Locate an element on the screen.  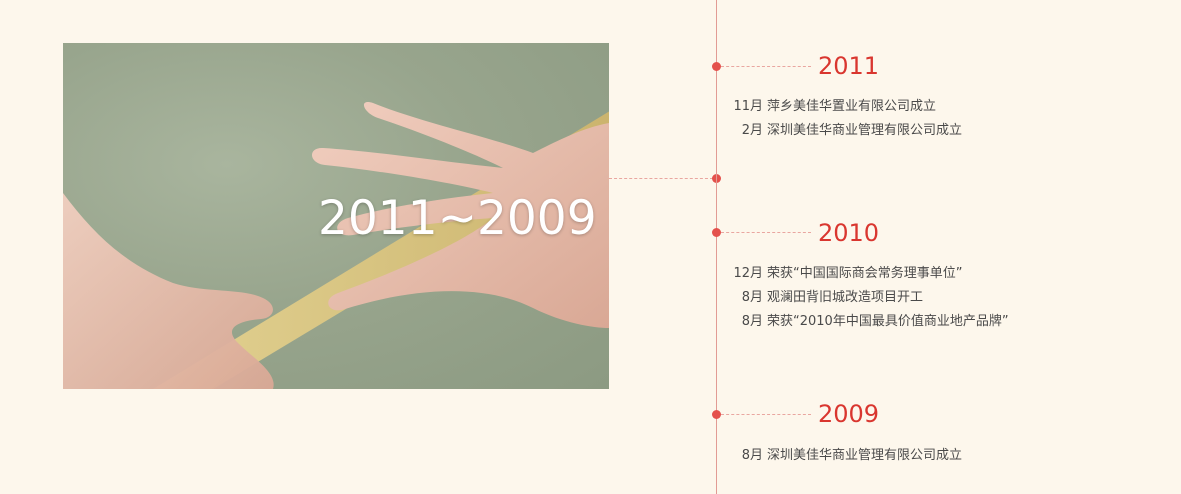
event-list-2011: 11月 萍乡美佳华置业有限公司成立 2月 深圳美佳华商业管理有限公司成立 is located at coordinates (843, 119).